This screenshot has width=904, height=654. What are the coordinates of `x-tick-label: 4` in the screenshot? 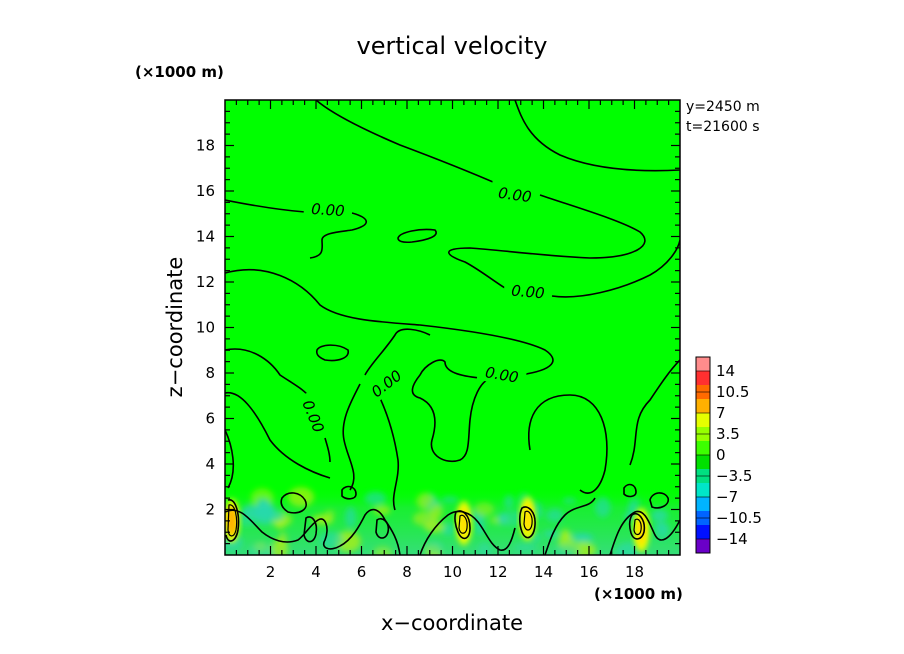 It's located at (316, 572).